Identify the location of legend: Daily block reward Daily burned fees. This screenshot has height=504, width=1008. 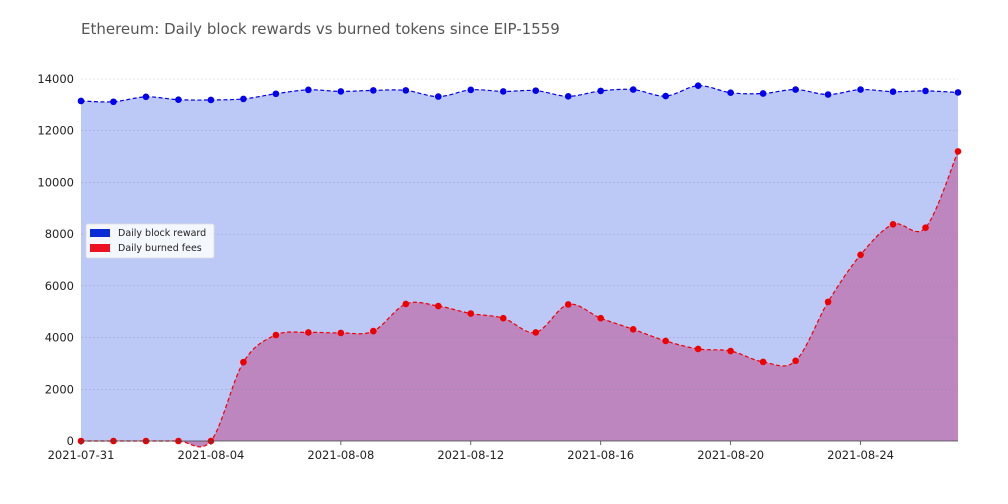
(150, 241).